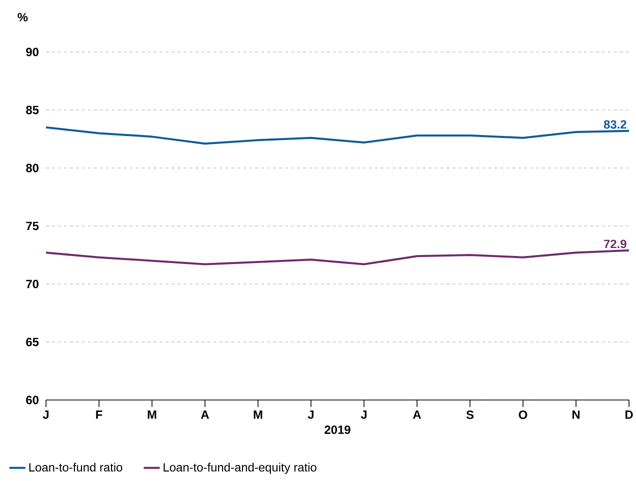 The width and height of the screenshot is (636, 481). What do you see at coordinates (576, 414) in the screenshot?
I see `x-tick-label: N` at bounding box center [576, 414].